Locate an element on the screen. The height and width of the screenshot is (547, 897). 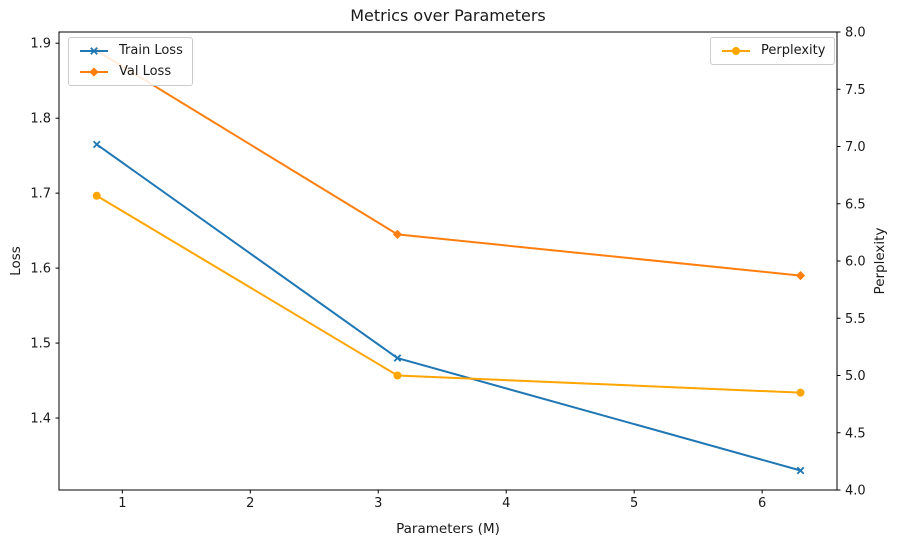
y-left-tick-label: 1.8 is located at coordinates (40, 119).